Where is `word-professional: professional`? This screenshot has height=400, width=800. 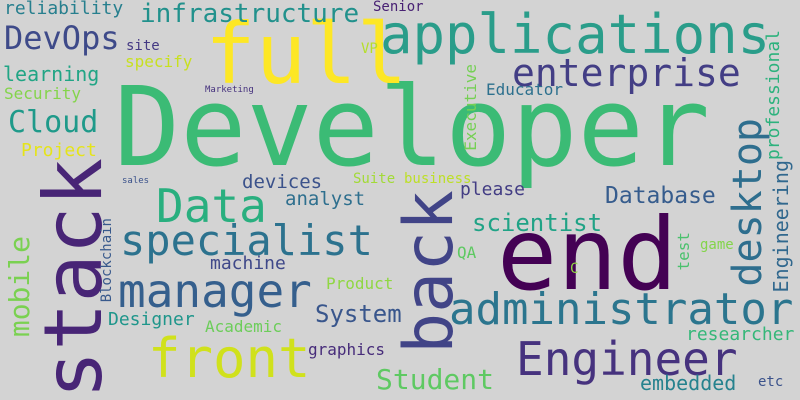
word-professional: professional is located at coordinates (773, 95).